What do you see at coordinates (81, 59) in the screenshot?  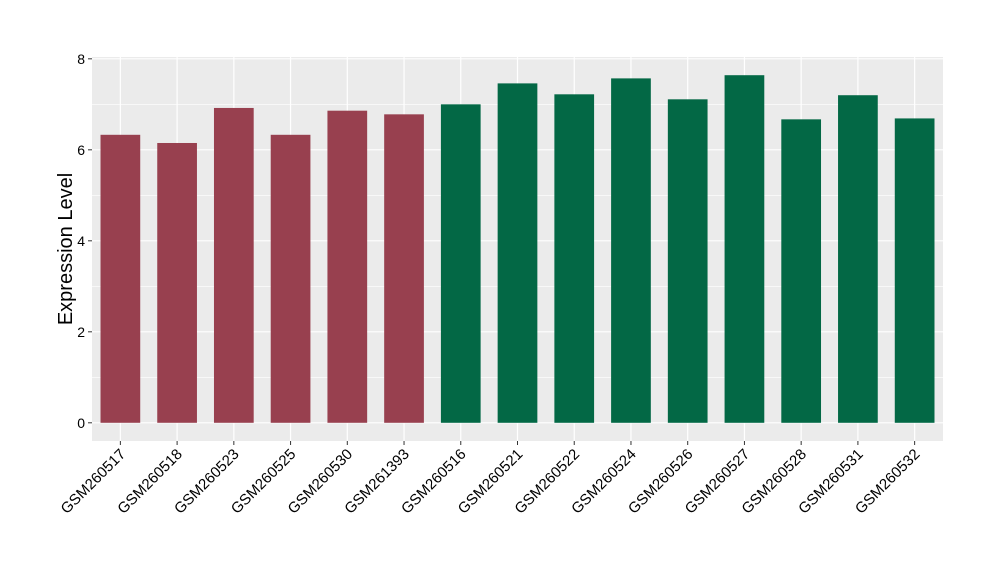 I see `y-tick-label: 8` at bounding box center [81, 59].